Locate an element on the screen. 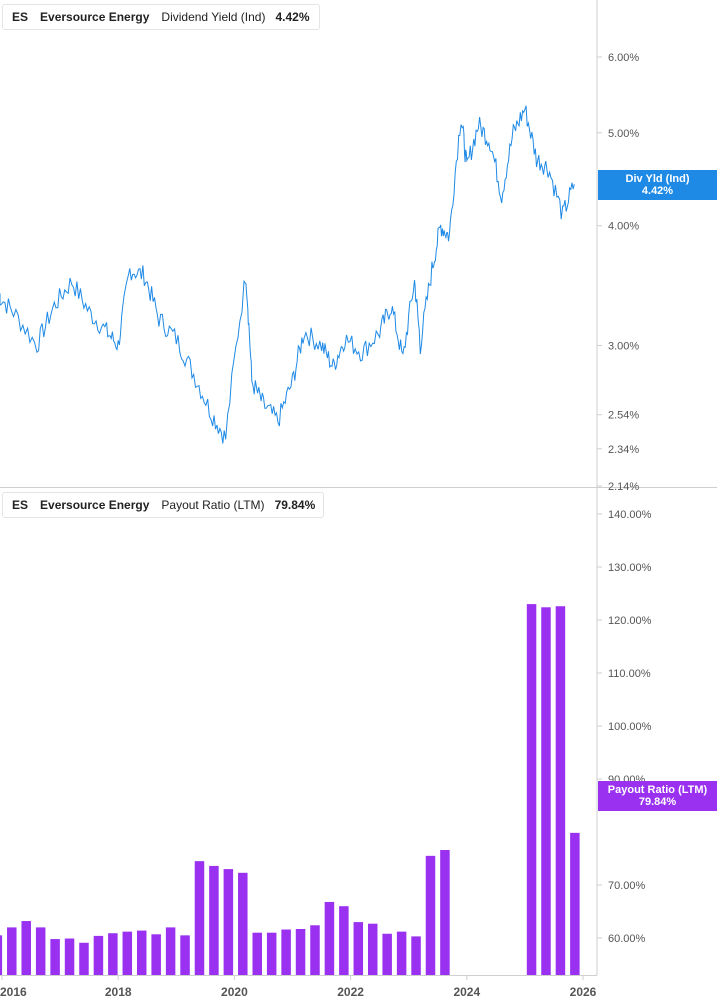 Image resolution: width=717 pixels, height=1005 pixels. legend-value: 79.84% is located at coordinates (295, 505).